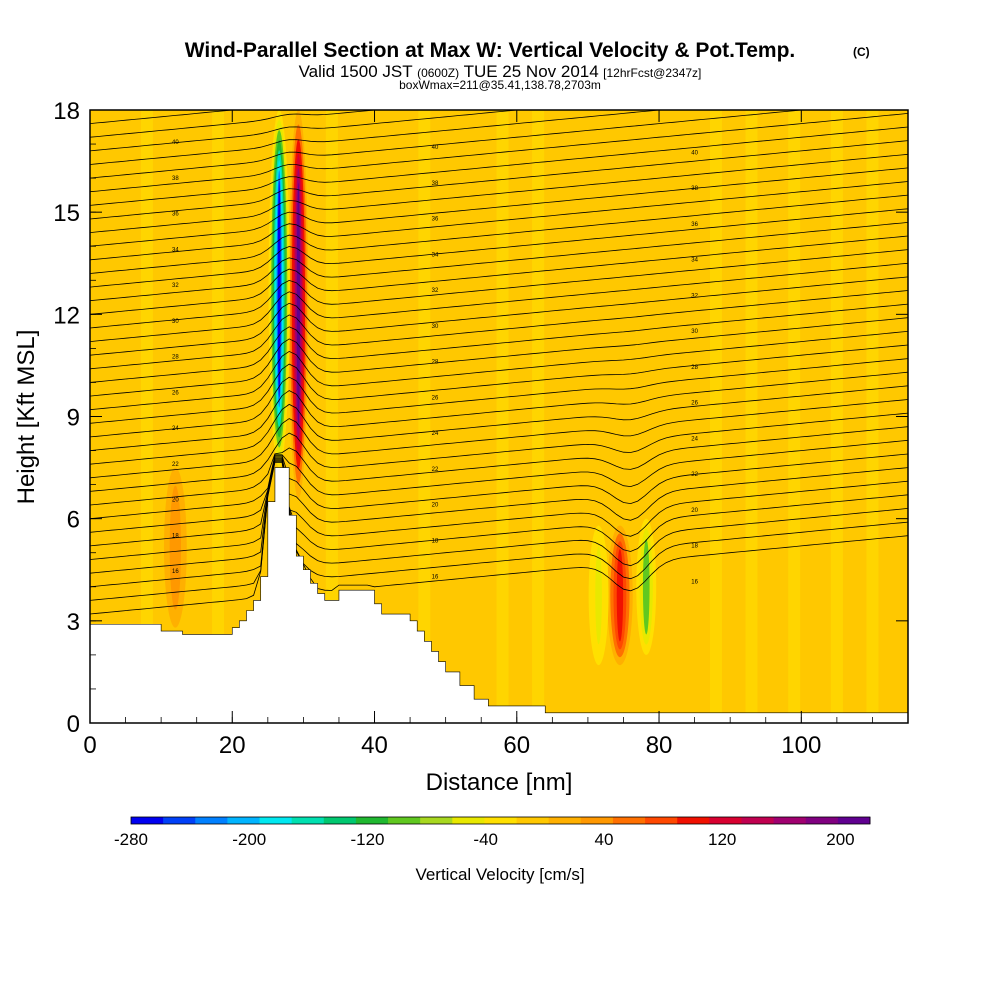  Describe the element at coordinates (374, 745) in the screenshot. I see `x-tick-label: 40` at that location.